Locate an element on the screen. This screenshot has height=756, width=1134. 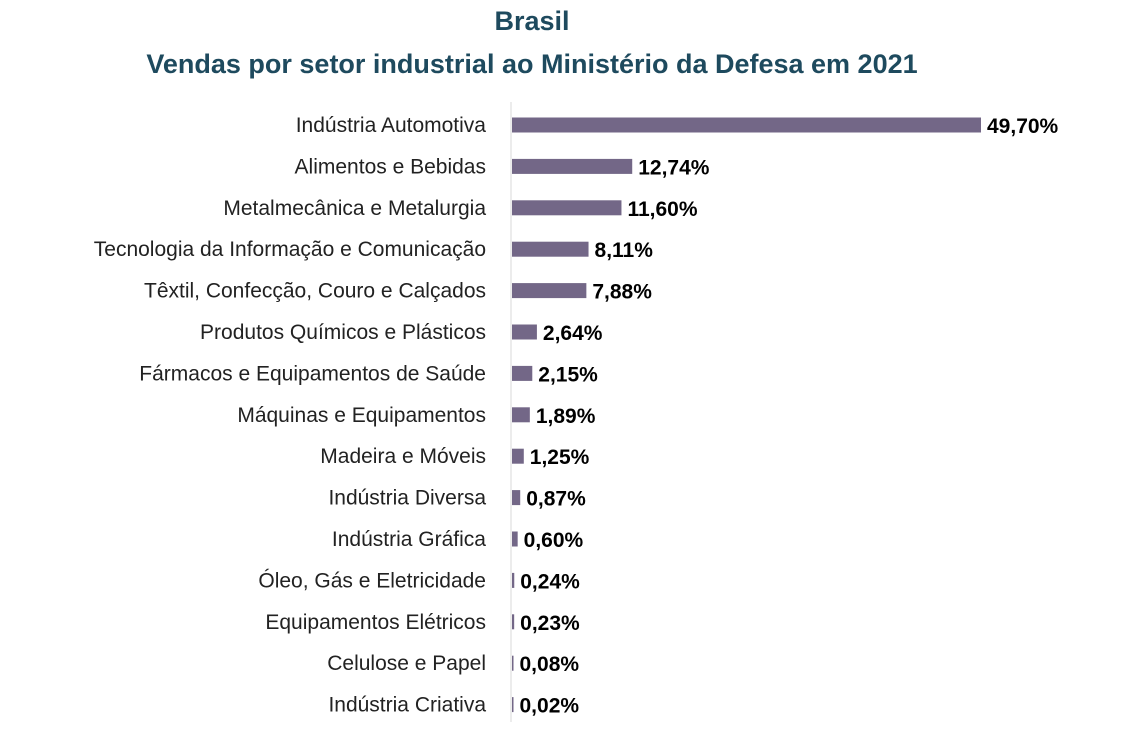
data-label: 0,23% is located at coordinates (550, 623).